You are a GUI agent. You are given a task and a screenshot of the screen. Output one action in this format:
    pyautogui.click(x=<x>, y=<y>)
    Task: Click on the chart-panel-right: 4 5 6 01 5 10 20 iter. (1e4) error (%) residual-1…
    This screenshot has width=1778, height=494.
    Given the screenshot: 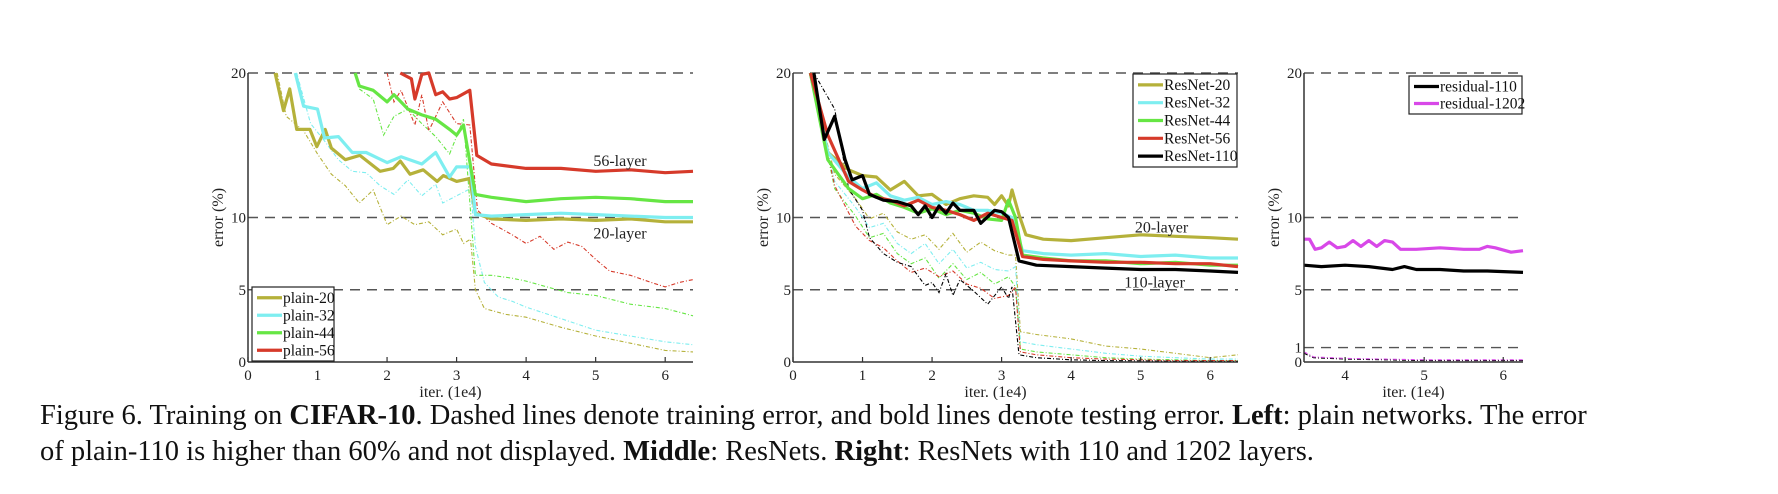 What is the action you would take?
    pyautogui.click(x=1395, y=233)
    